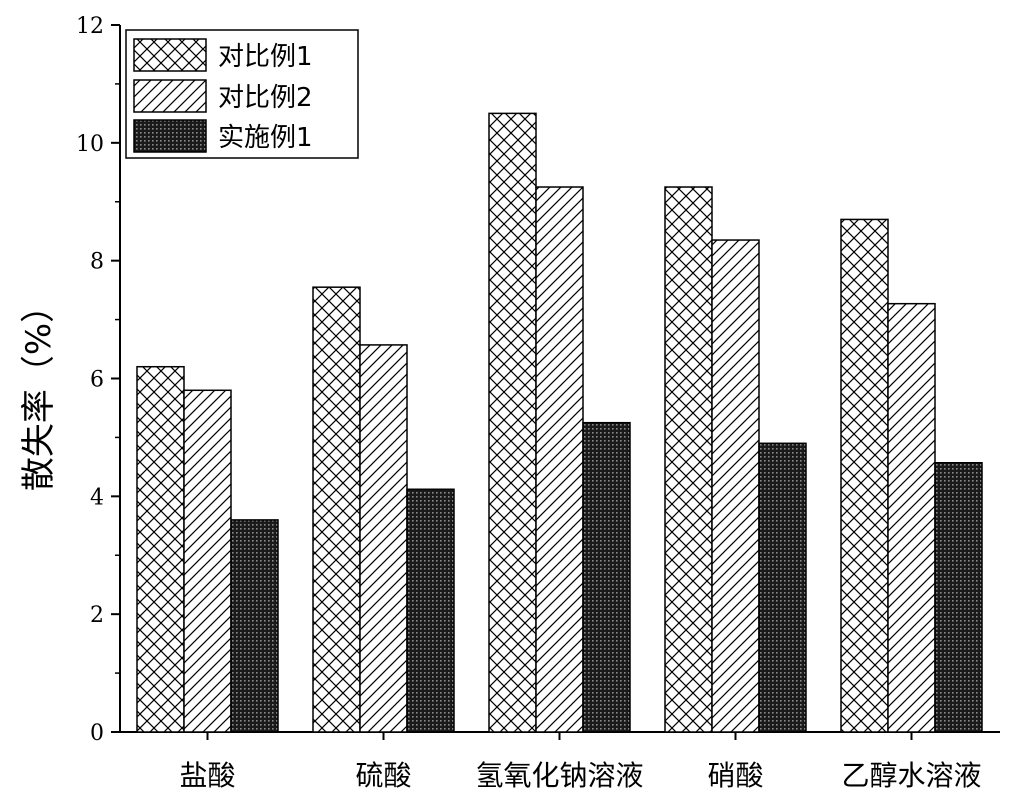 The height and width of the screenshot is (806, 1013). I want to click on y-tick-label: 8, so click(97, 262).